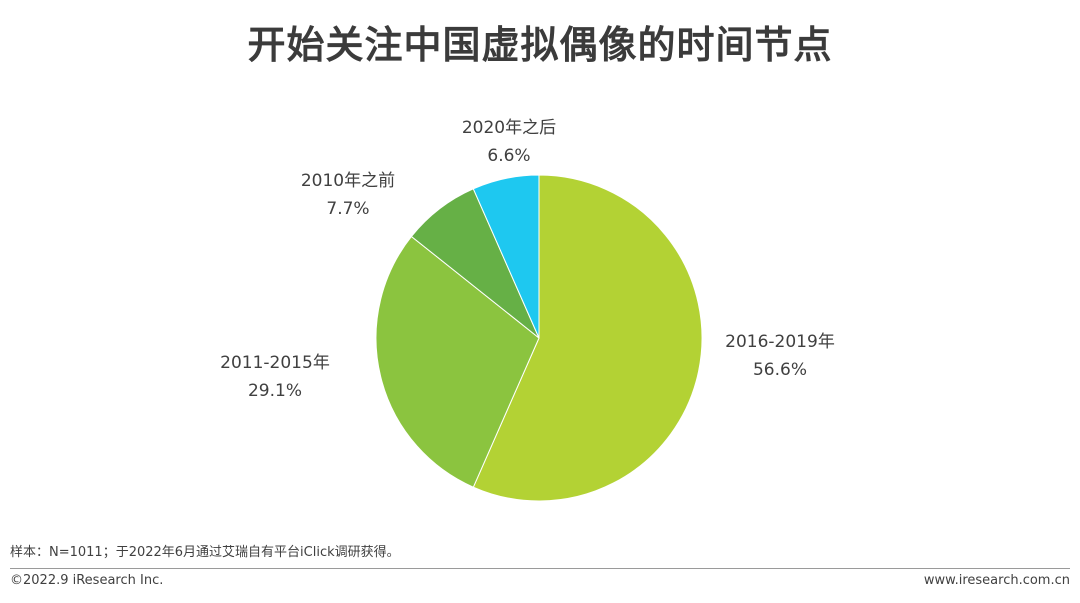 The image size is (1080, 603). I want to click on chart-title: 开始关注中国虚拟偶像的时间节点, so click(540, 45).